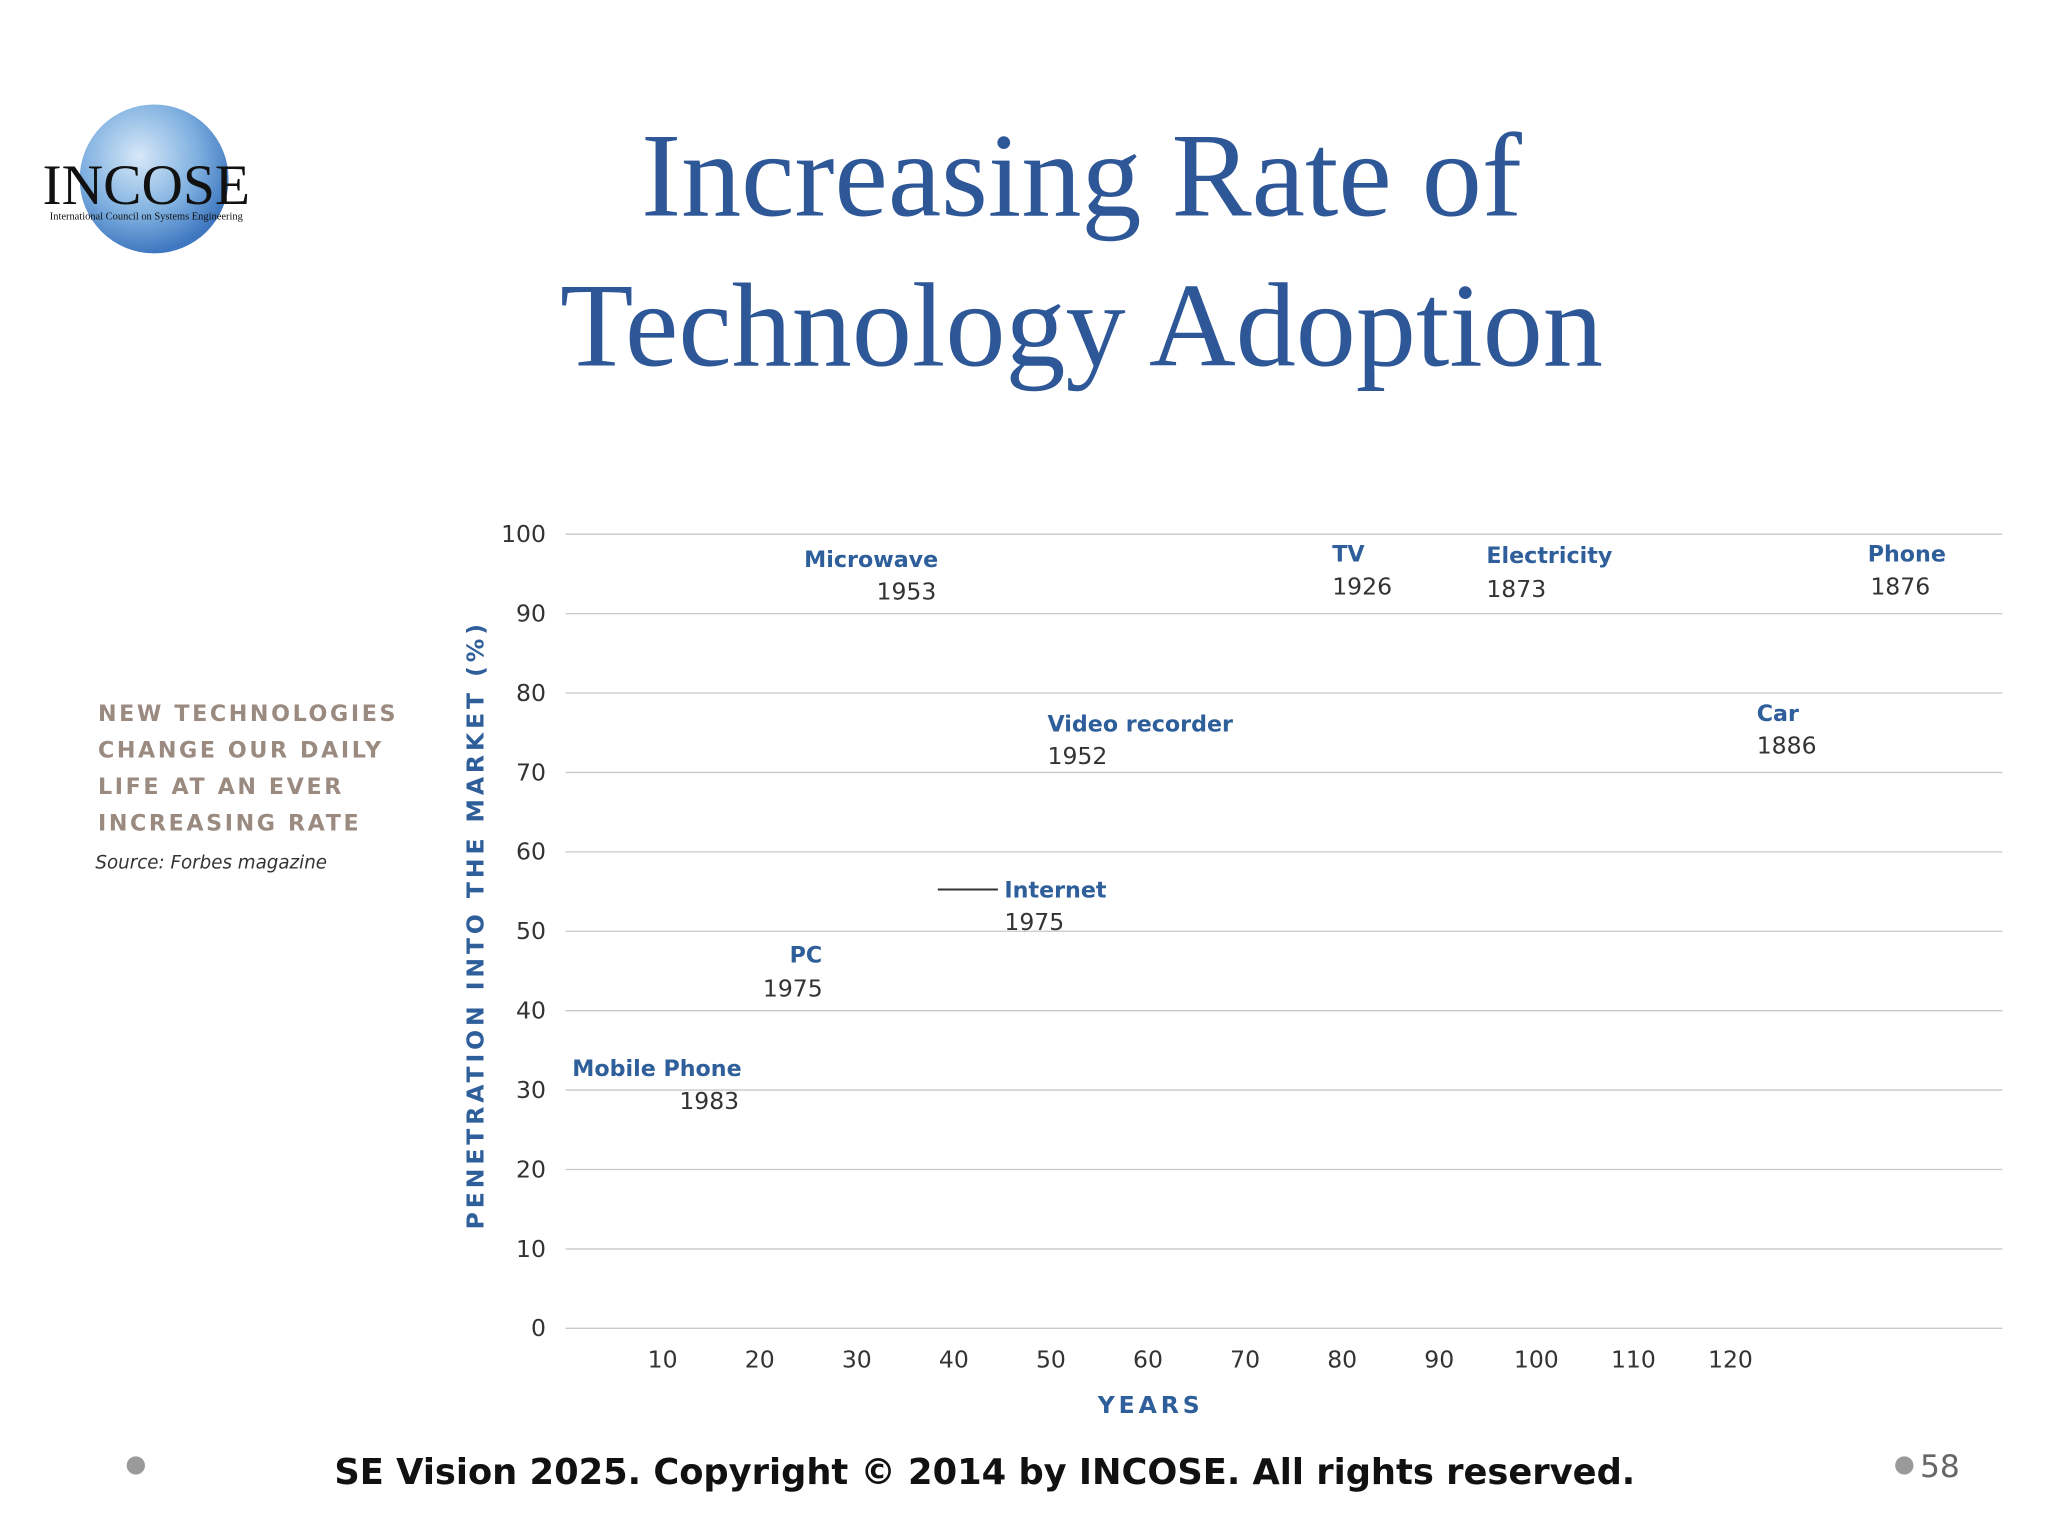  I want to click on side-note: CHANGE OUR DAILY, so click(241, 751).